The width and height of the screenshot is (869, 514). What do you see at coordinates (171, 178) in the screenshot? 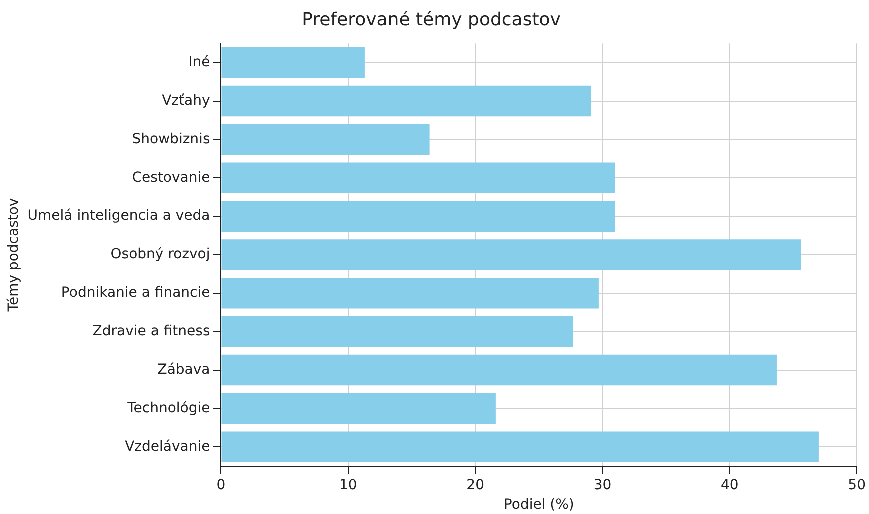
I see `y-tick-label: Cestovanie` at bounding box center [171, 178].